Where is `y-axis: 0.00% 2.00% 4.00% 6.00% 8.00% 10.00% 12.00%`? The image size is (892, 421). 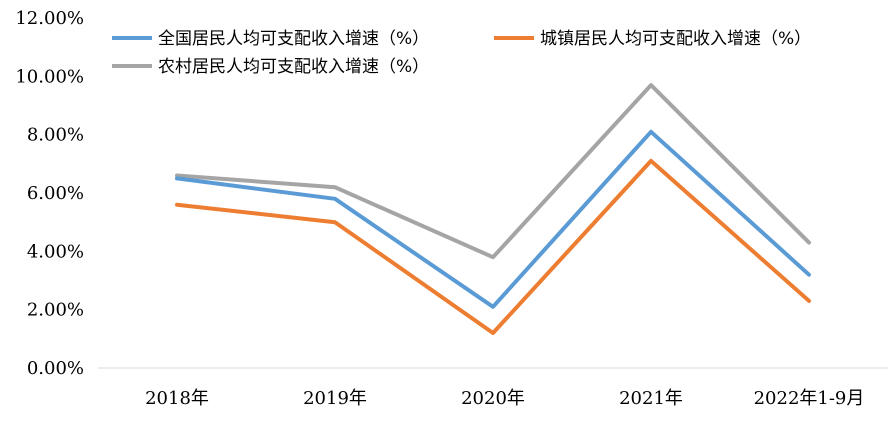 y-axis: 0.00% 2.00% 4.00% 6.00% 8.00% 10.00% 12.00% is located at coordinates (49, 193).